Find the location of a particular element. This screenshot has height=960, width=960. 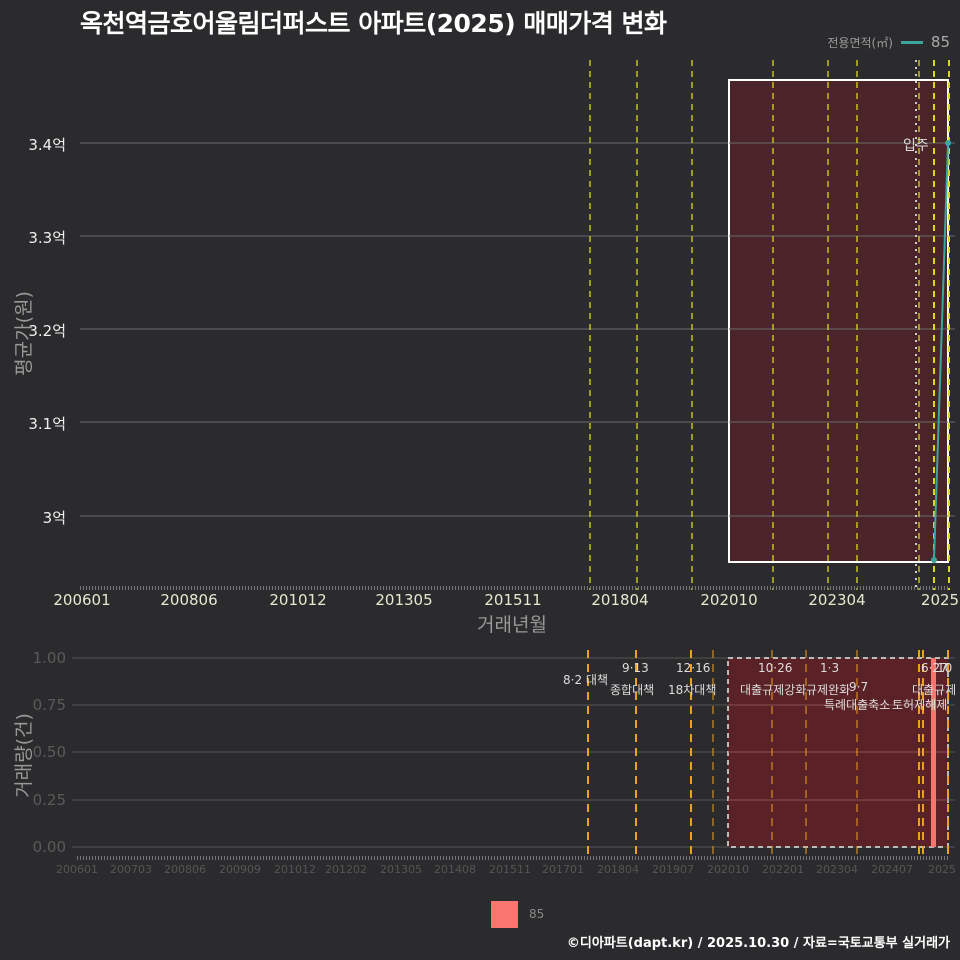

policy-date: 6·27 is located at coordinates (934, 668).